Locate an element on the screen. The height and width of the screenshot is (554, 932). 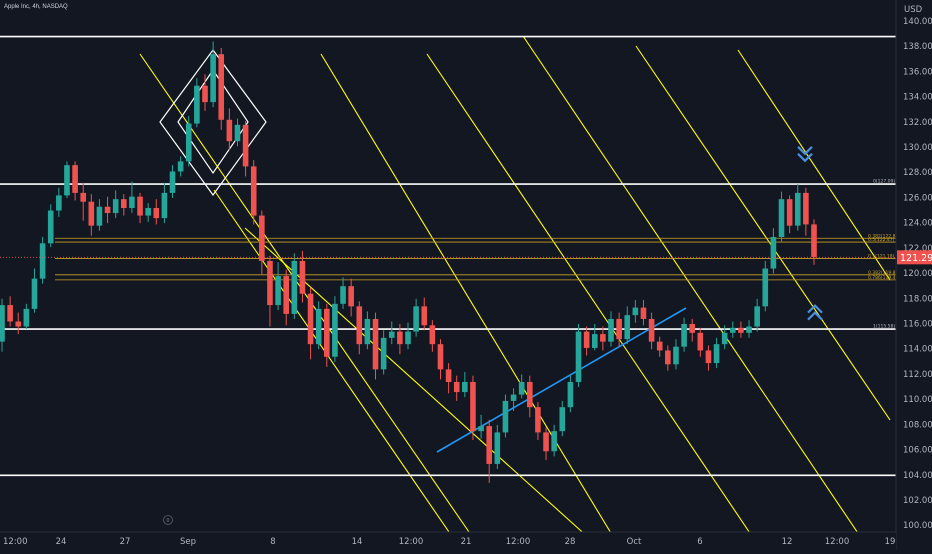
y-tick-label: 130.00 is located at coordinates (917, 148).